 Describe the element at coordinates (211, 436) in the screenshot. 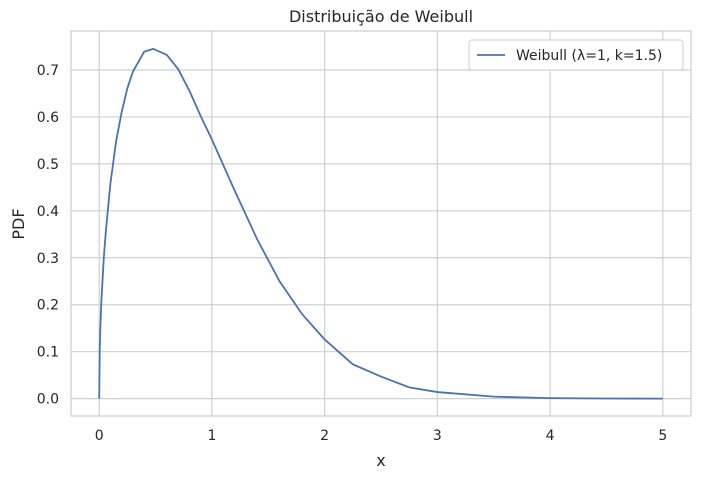

I see `x-tick-label: 1` at that location.